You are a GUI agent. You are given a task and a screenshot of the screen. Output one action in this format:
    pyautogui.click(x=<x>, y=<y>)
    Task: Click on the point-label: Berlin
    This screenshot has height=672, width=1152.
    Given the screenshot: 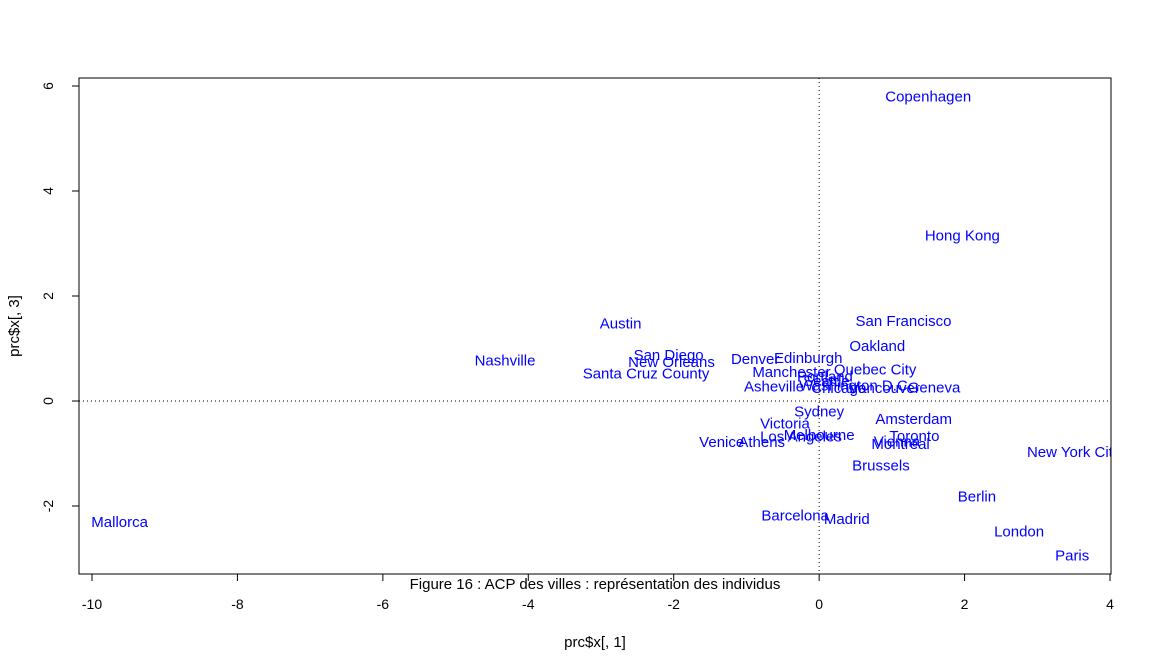 What is the action you would take?
    pyautogui.click(x=977, y=497)
    